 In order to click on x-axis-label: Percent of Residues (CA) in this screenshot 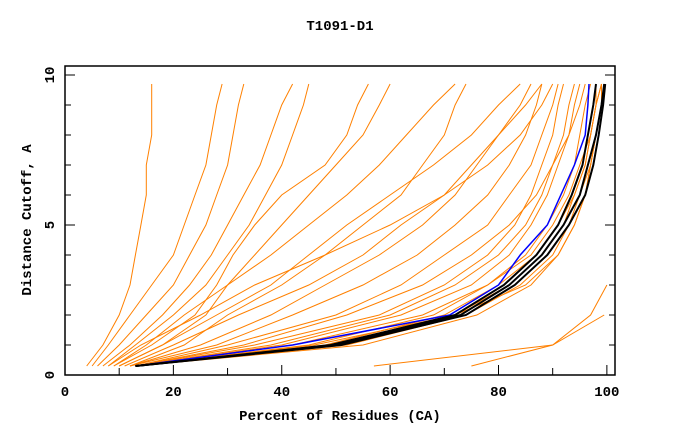, I will do `click(340, 417)`.